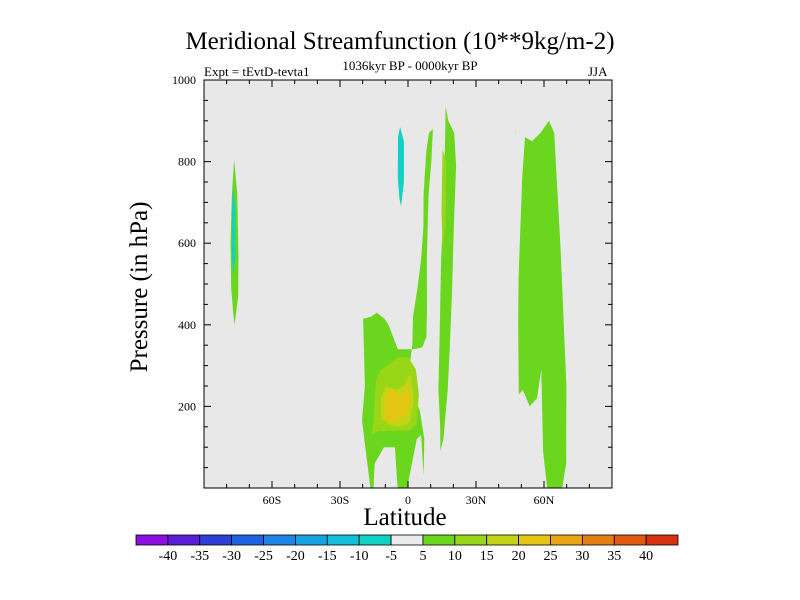 Image resolution: width=800 pixels, height=600 pixels. Describe the element at coordinates (487, 556) in the screenshot. I see `colorbar-label: 15` at that location.